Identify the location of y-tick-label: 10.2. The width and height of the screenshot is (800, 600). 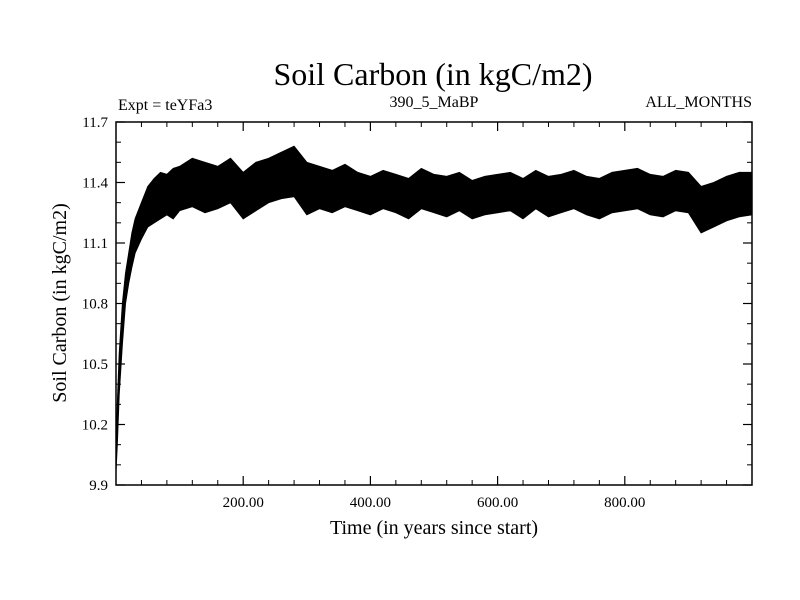
(95, 426).